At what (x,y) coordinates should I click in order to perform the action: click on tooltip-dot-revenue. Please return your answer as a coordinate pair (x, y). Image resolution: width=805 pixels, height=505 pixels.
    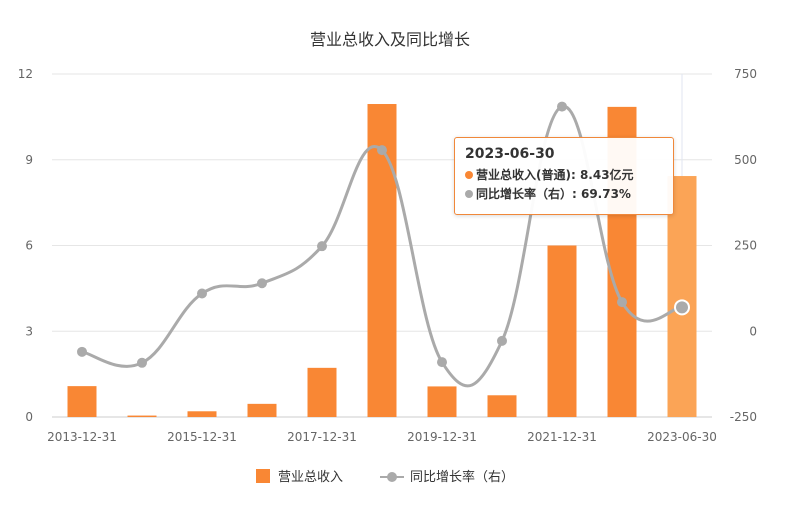
    Looking at the image, I should click on (469, 175).